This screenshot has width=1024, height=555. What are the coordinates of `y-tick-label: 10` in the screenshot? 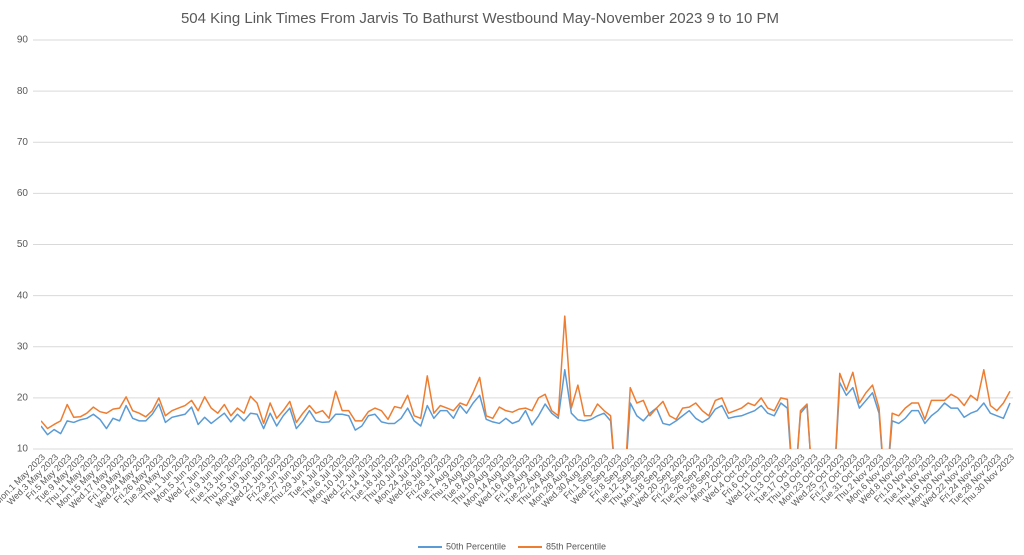 It's located at (23, 449).